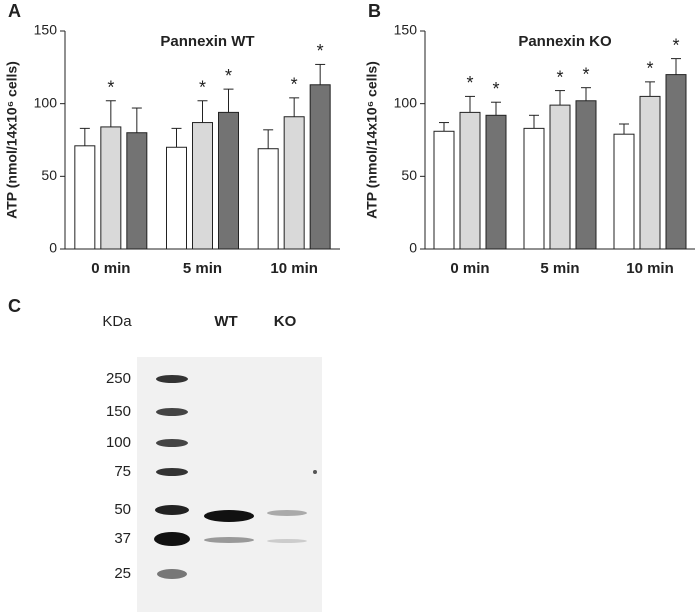  I want to click on marker-label: 37, so click(122, 538).